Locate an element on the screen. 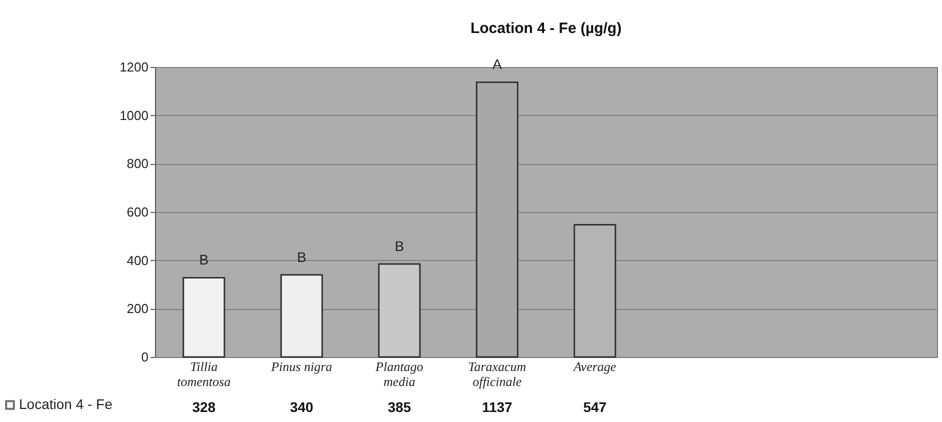  y-tick-label: 1000 is located at coordinates (134, 115).